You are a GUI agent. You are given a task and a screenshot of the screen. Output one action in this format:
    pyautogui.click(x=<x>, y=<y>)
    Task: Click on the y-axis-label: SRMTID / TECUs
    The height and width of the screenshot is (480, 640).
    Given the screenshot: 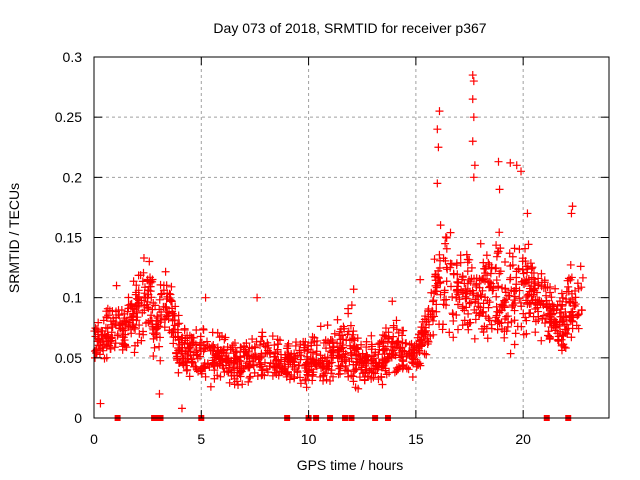 What is the action you would take?
    pyautogui.click(x=14, y=238)
    